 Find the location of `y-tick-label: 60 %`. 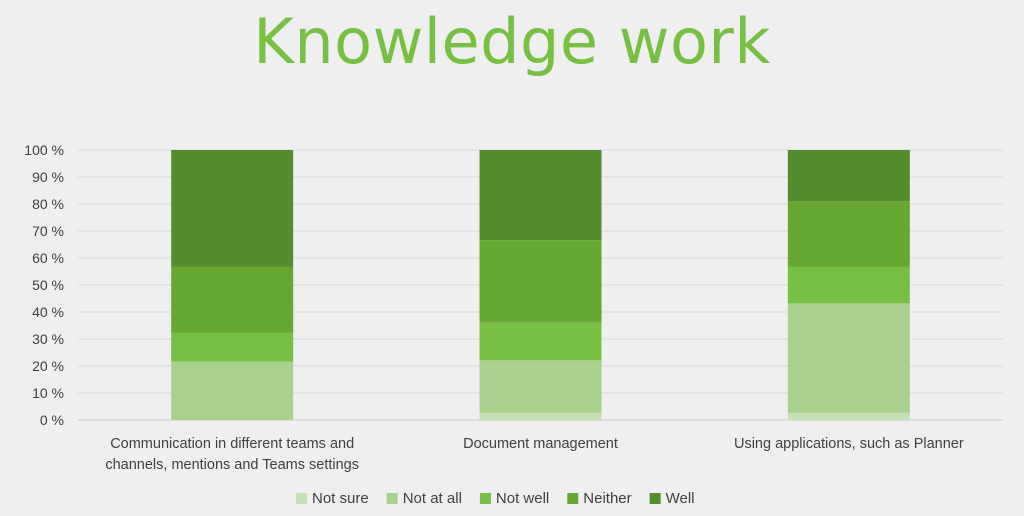

y-tick-label: 60 % is located at coordinates (48, 258).